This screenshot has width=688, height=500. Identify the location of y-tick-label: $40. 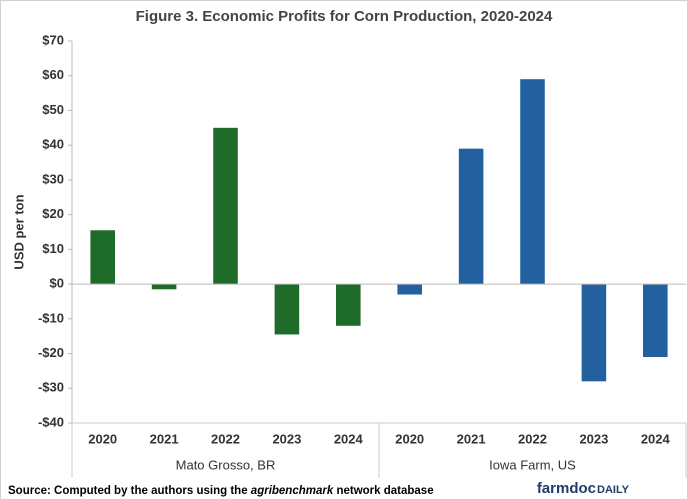
(53, 144).